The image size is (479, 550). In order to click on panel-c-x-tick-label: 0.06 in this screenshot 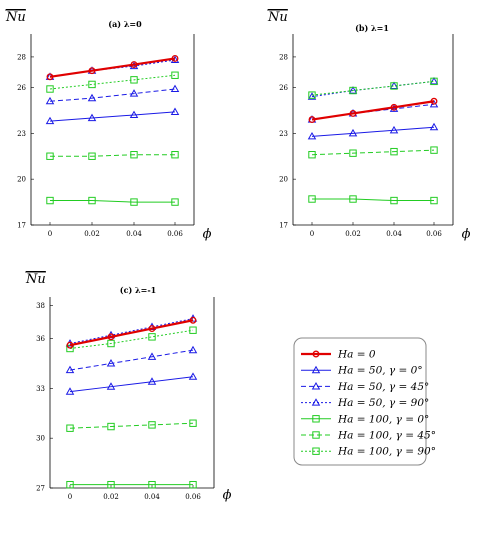, I will do `click(193, 497)`.